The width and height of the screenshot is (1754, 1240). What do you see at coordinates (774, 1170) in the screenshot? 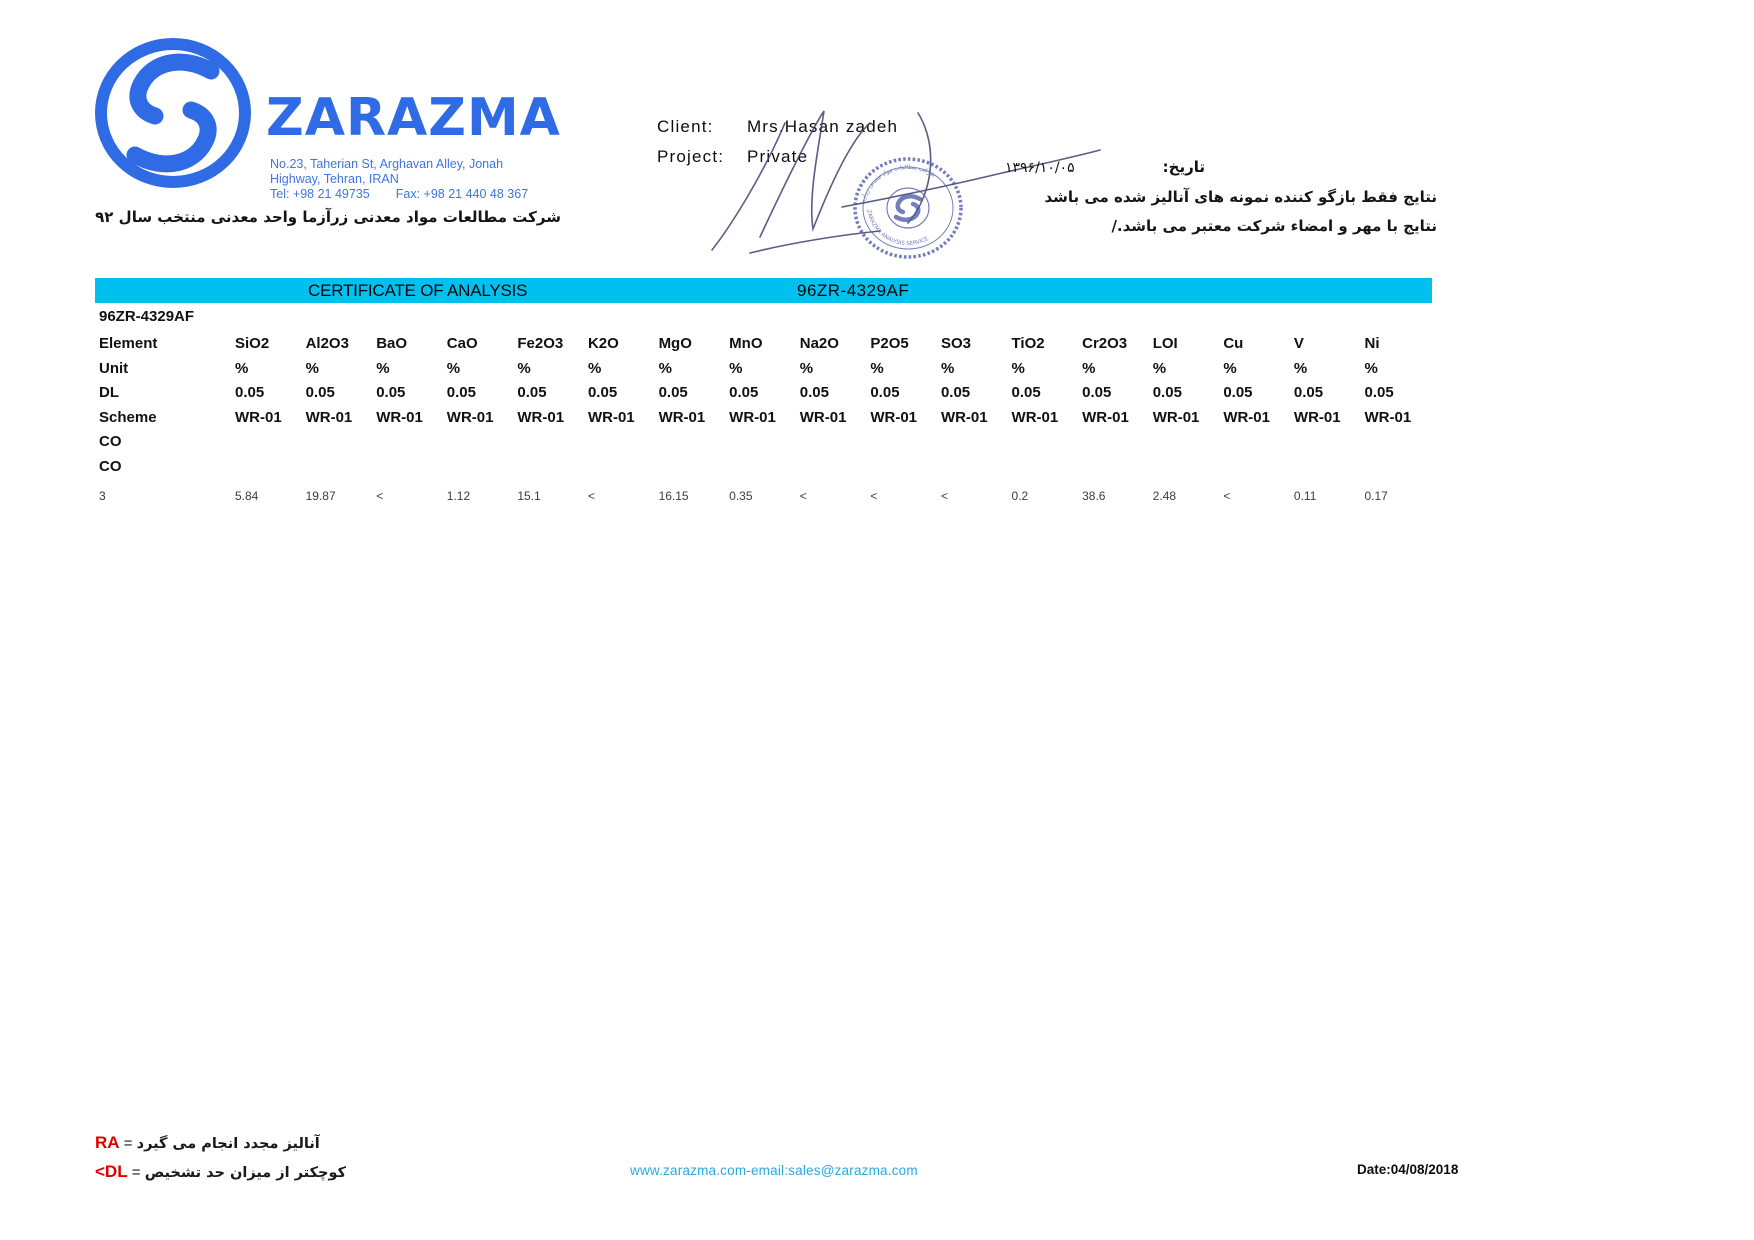
I see `website-link: www.zarazma.com-email:sales@zarazma.com` at bounding box center [774, 1170].